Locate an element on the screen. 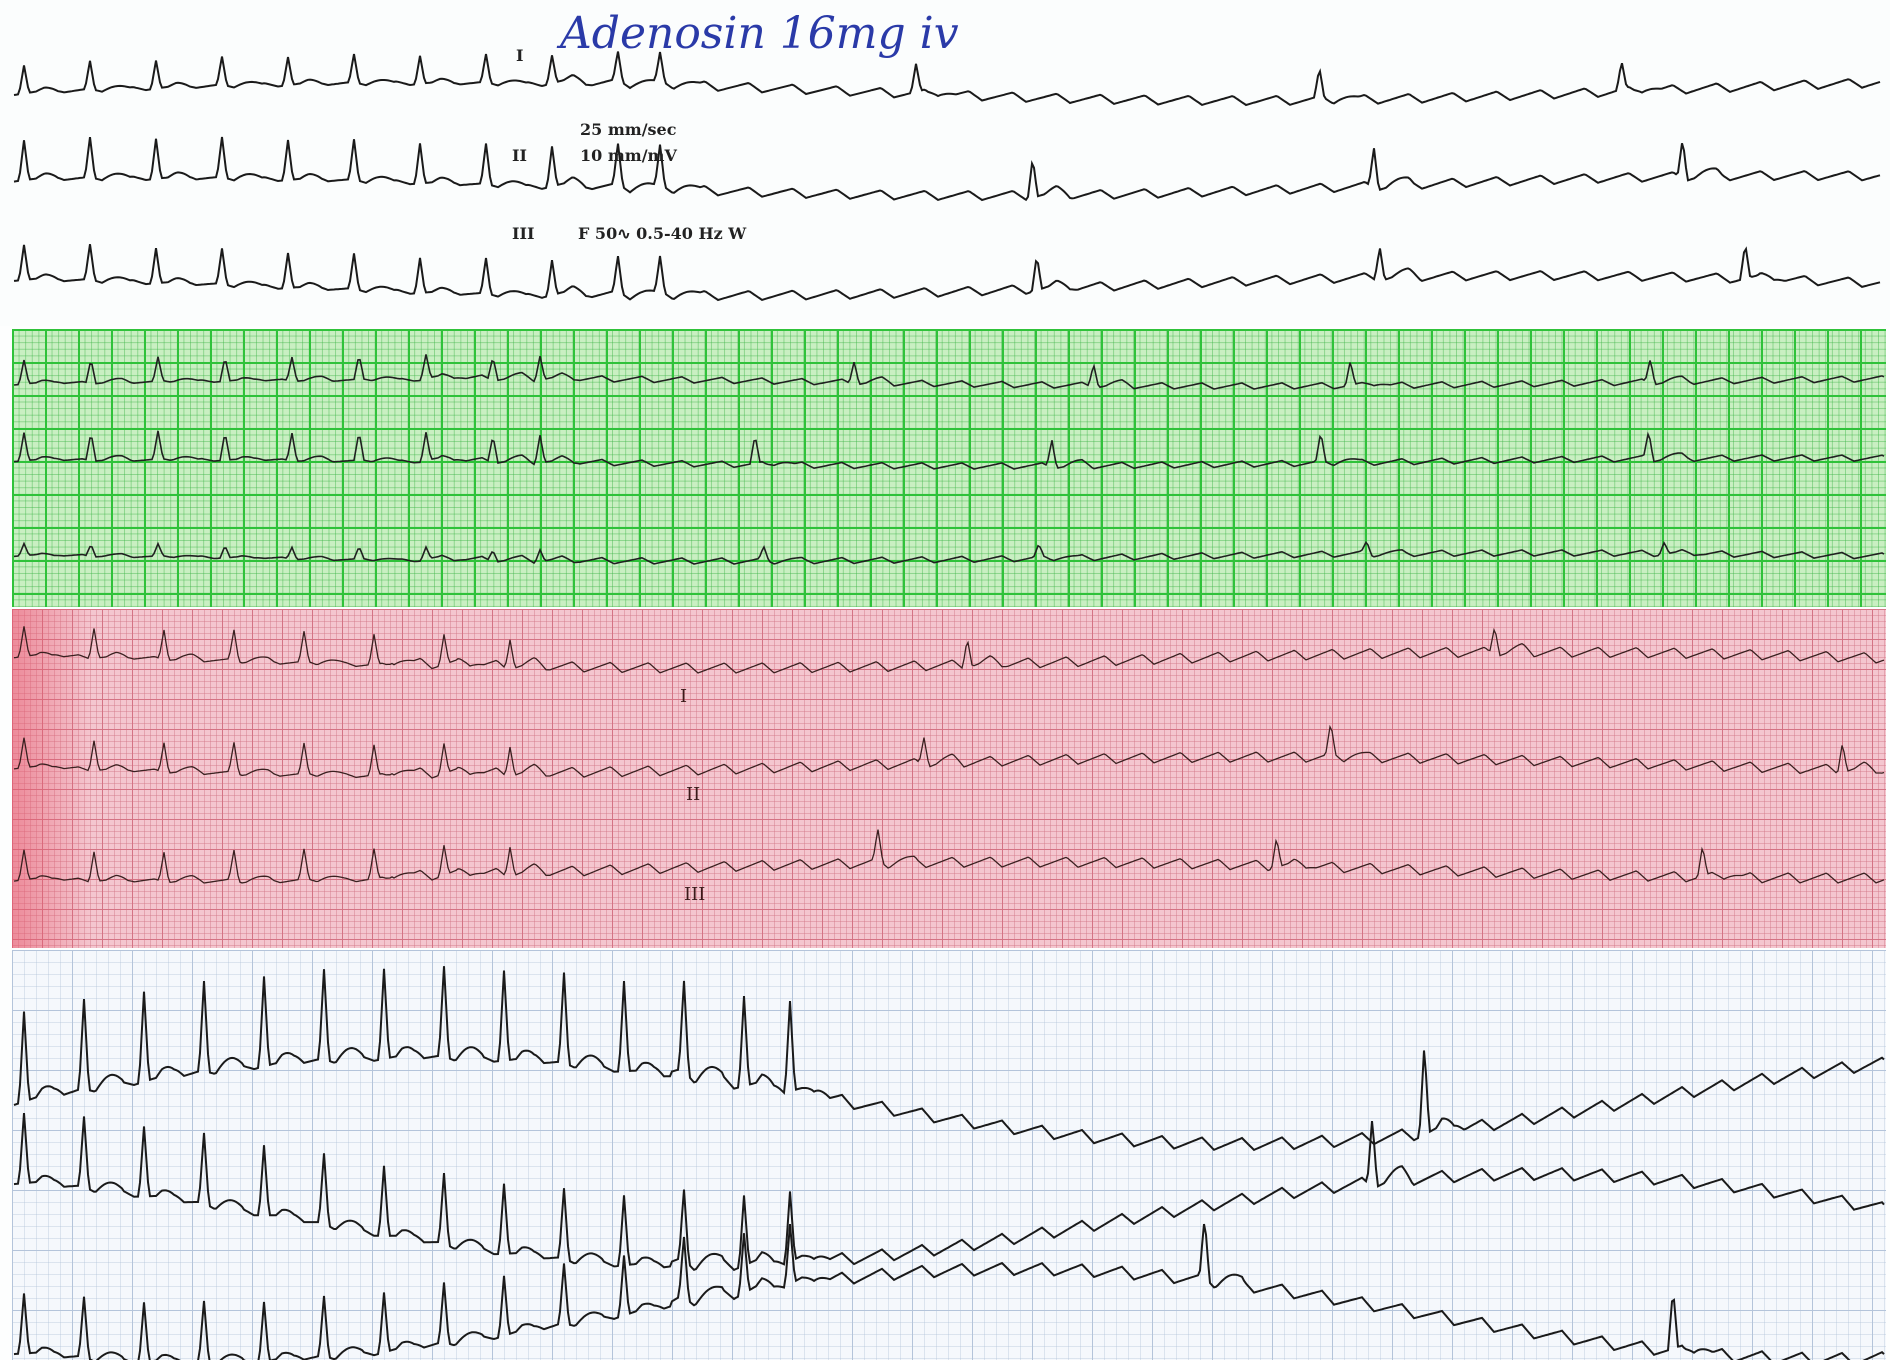 Image resolution: width=1890 pixels, height=1360 pixels. gain-label: 10 mm/mV is located at coordinates (628, 155).